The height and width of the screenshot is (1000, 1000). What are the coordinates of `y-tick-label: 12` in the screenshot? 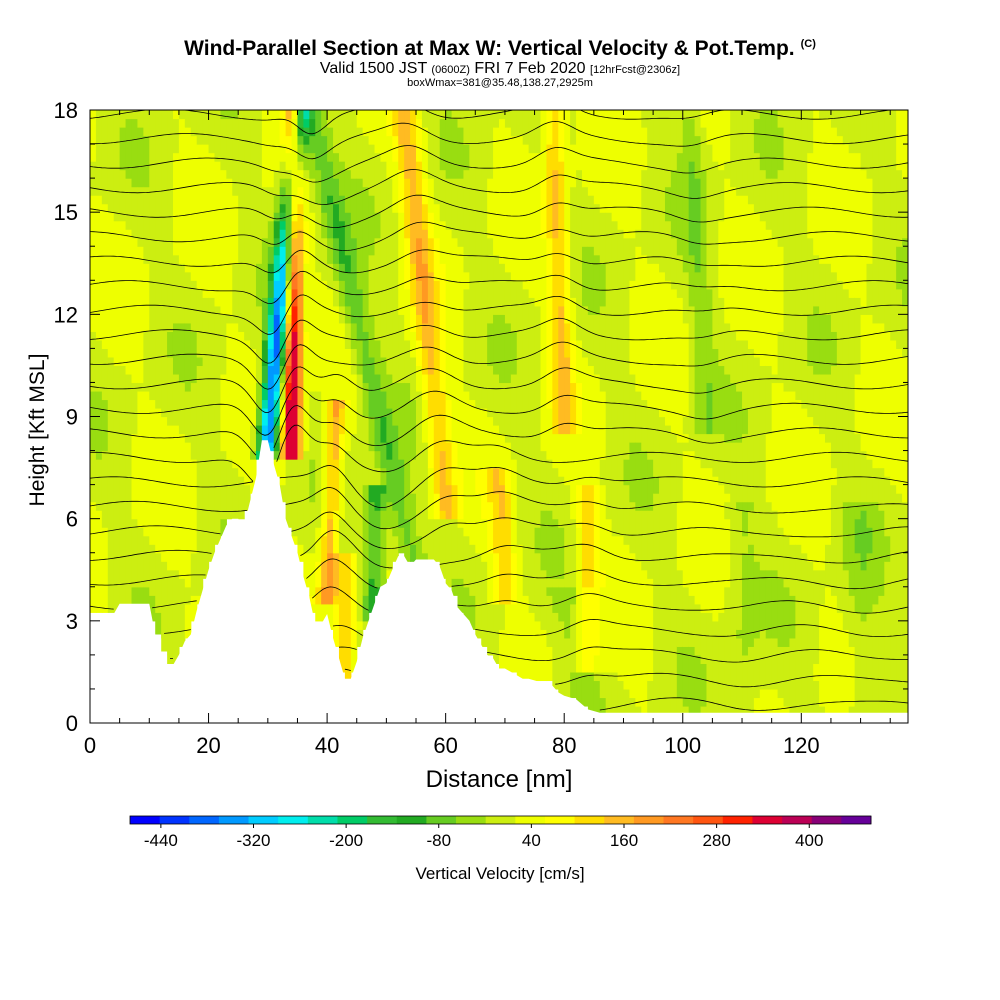 It's located at (66, 314).